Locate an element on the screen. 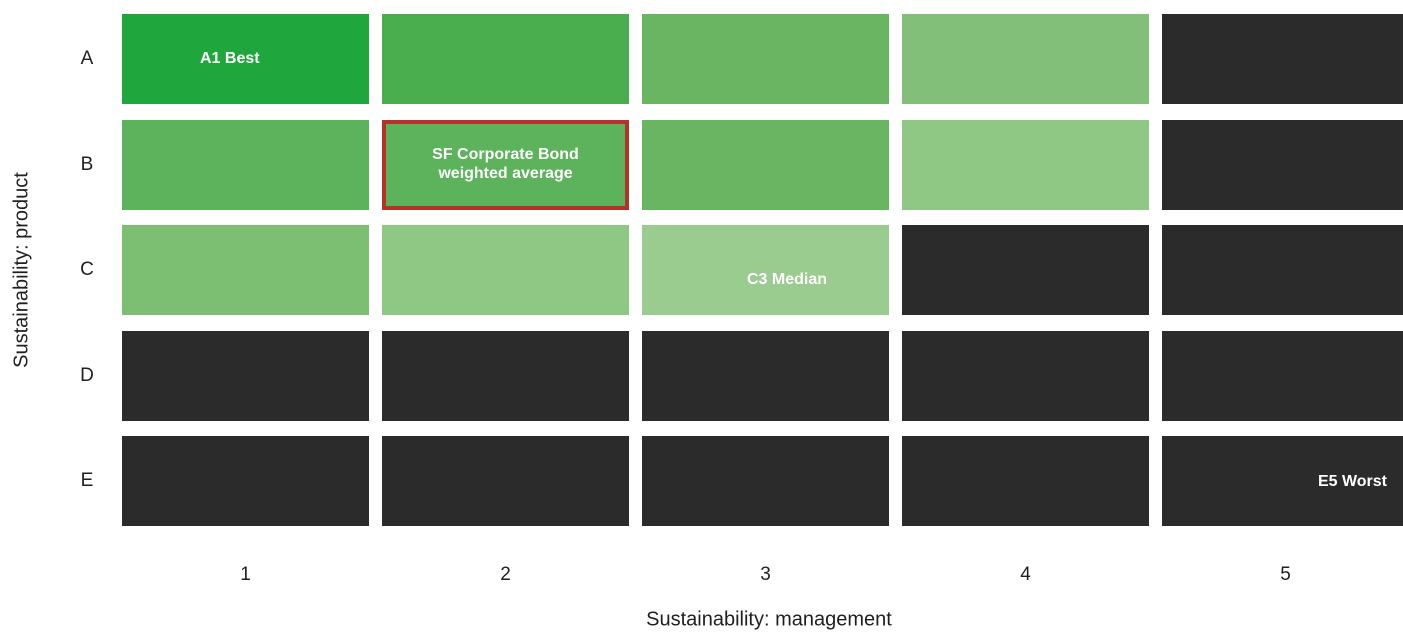 The image size is (1403, 634). row-label-e: E is located at coordinates (87, 480).